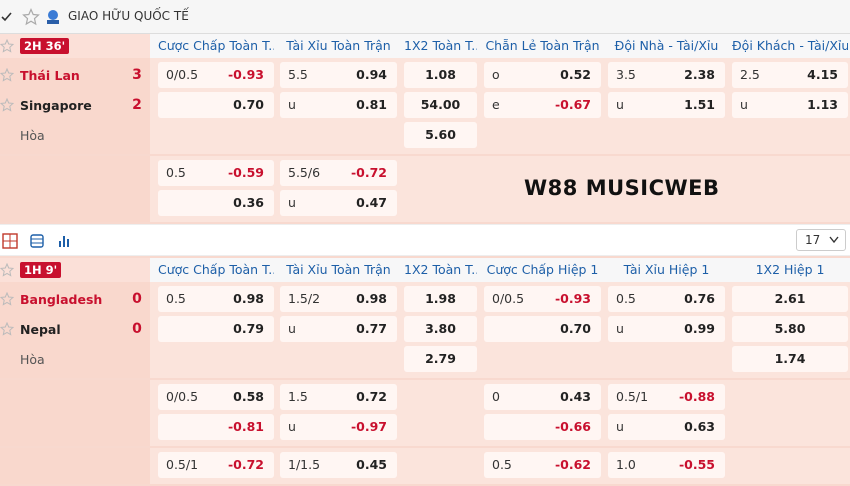  I want to click on odds-value: 0.70, so click(575, 328).